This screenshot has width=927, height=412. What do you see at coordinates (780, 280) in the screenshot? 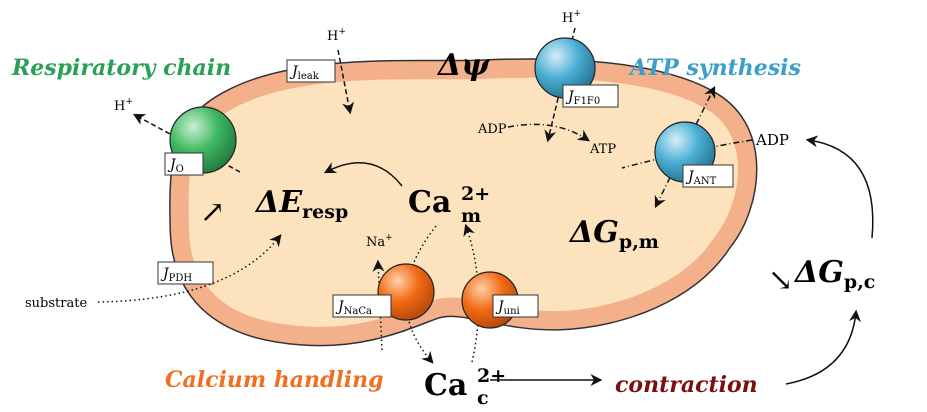
I see `arrow-symbol: ↘` at bounding box center [780, 280].